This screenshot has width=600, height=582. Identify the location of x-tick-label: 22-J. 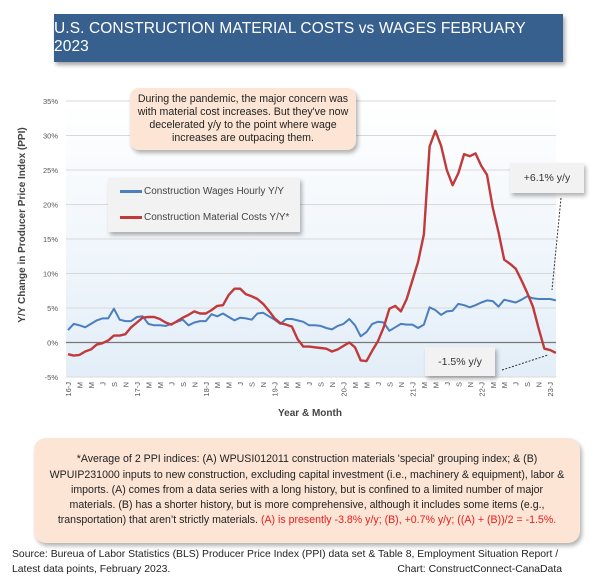
(481, 389).